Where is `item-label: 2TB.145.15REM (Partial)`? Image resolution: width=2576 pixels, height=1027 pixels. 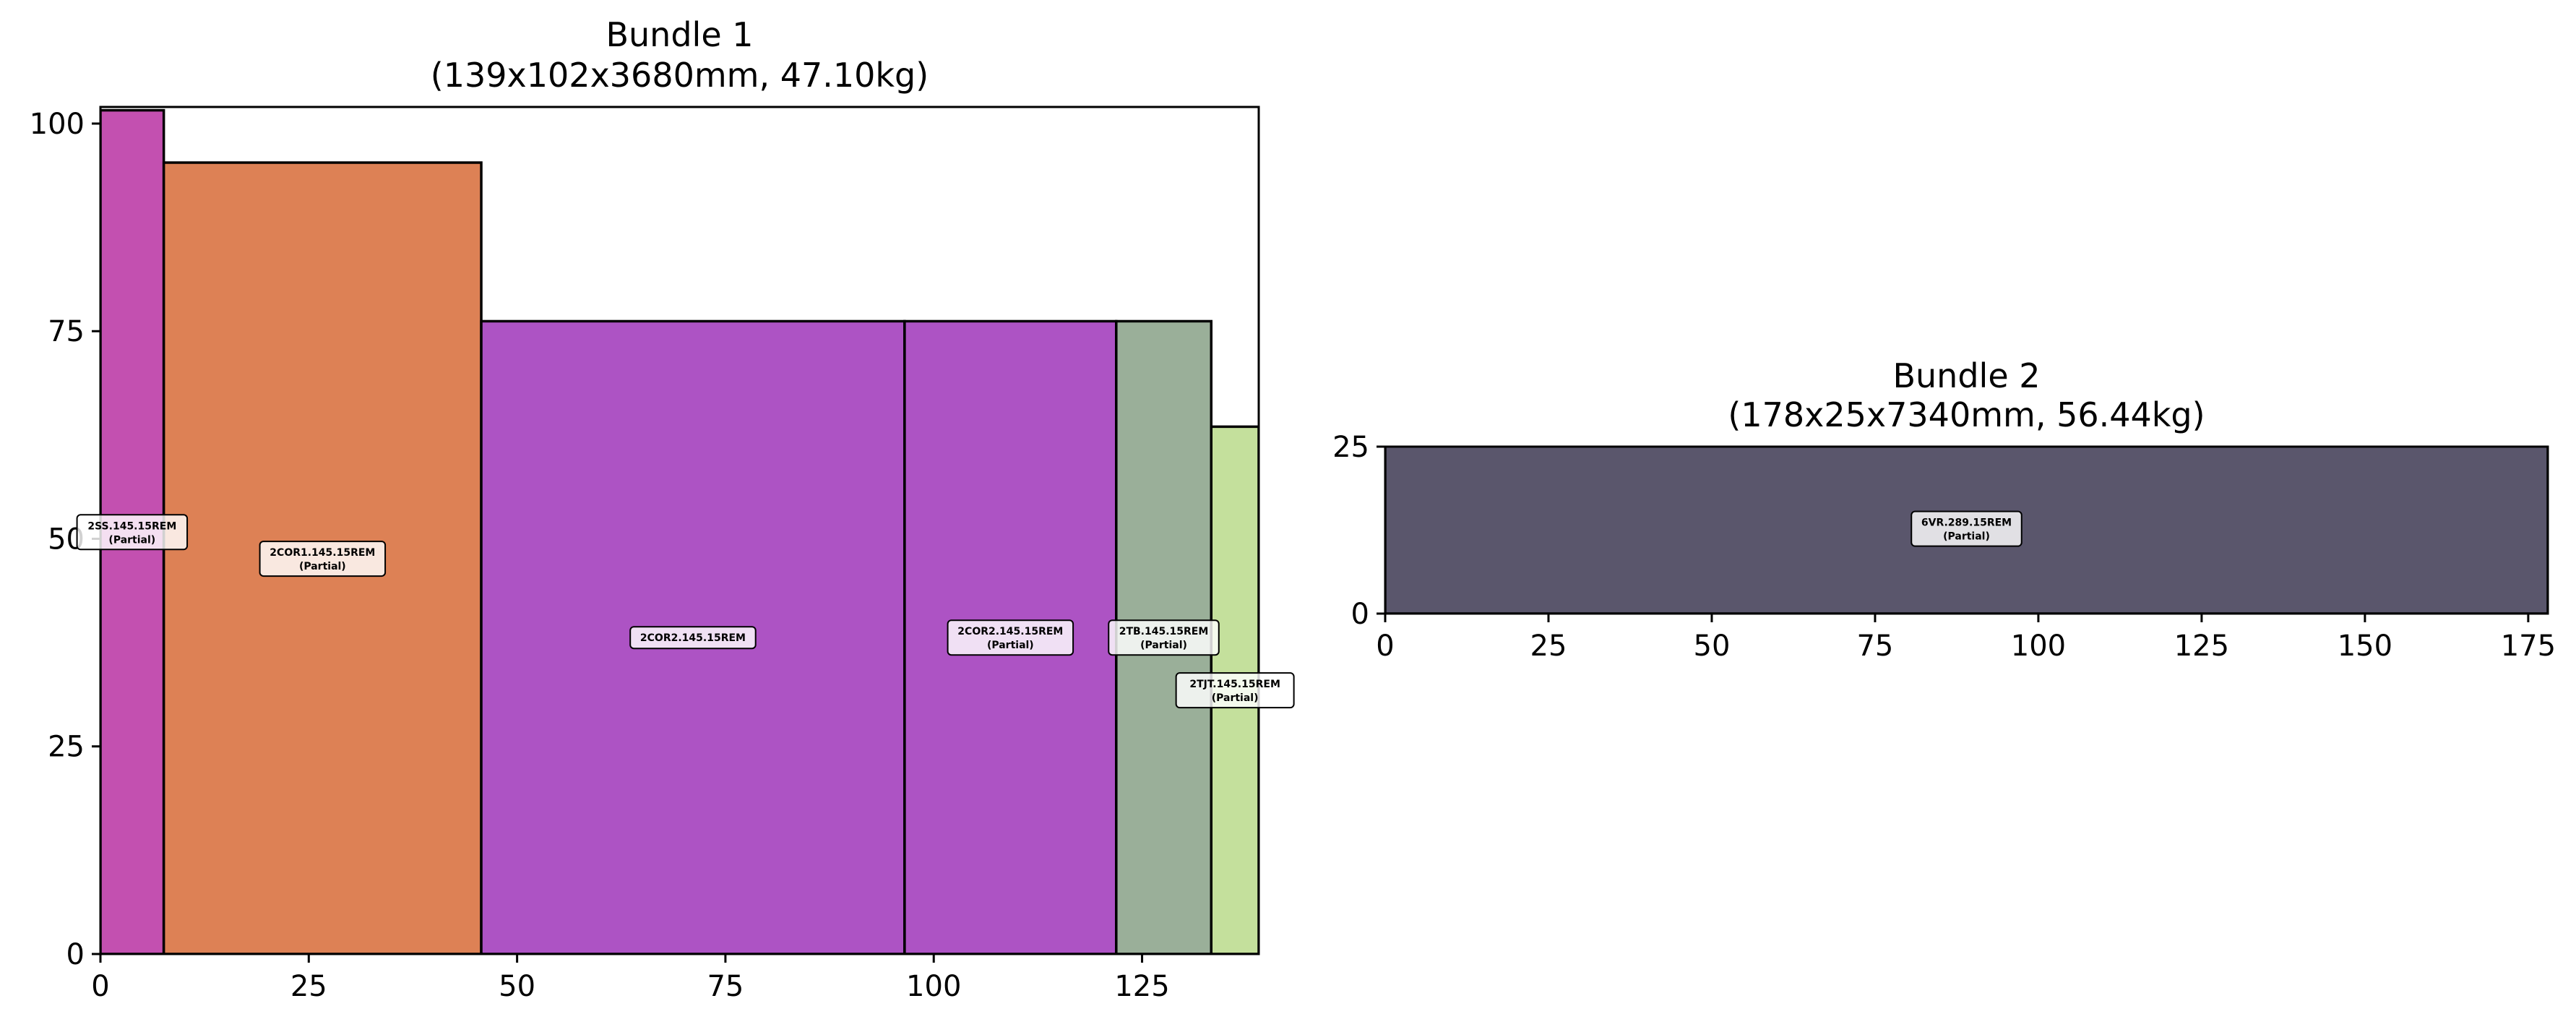 item-label: 2TB.145.15REM (Partial) is located at coordinates (1164, 637).